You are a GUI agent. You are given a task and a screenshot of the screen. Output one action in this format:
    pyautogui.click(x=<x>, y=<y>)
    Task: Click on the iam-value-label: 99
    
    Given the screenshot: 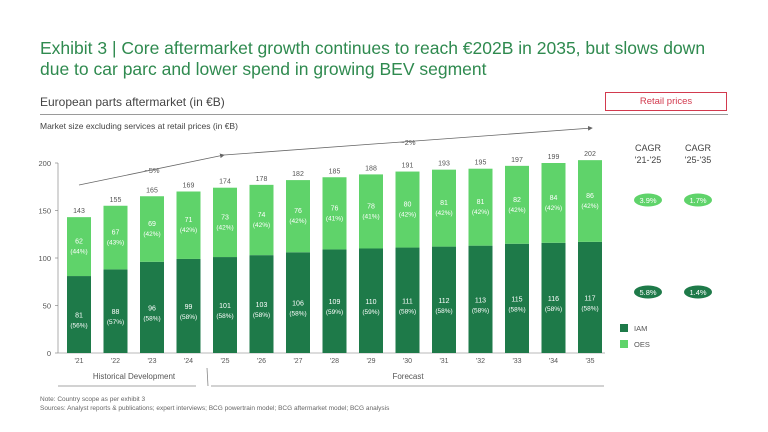 What is the action you would take?
    pyautogui.click(x=189, y=307)
    